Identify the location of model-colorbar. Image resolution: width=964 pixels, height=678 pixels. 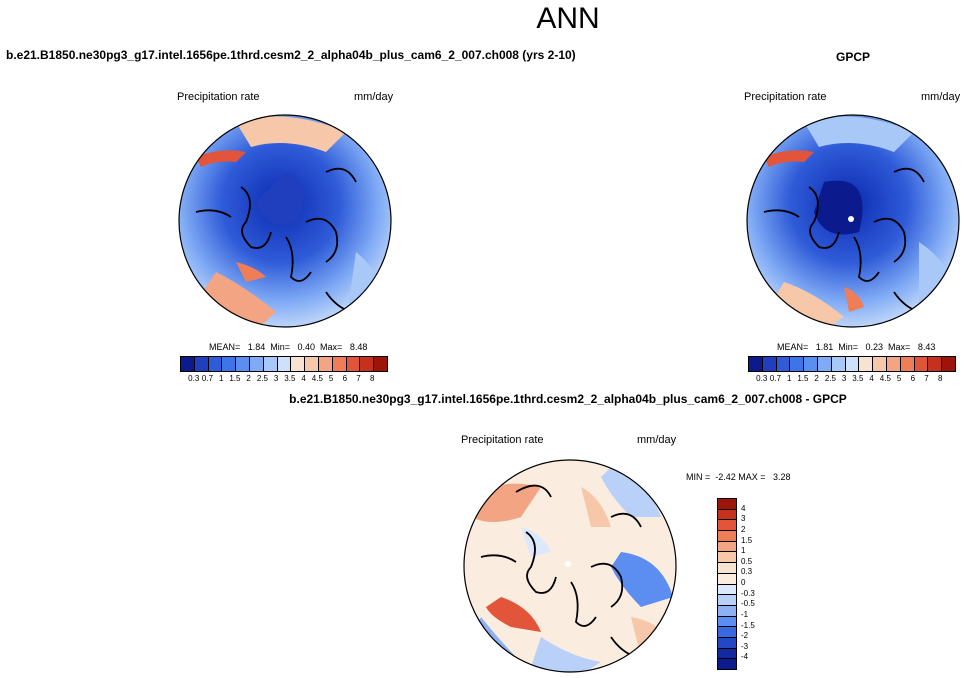
(284, 364).